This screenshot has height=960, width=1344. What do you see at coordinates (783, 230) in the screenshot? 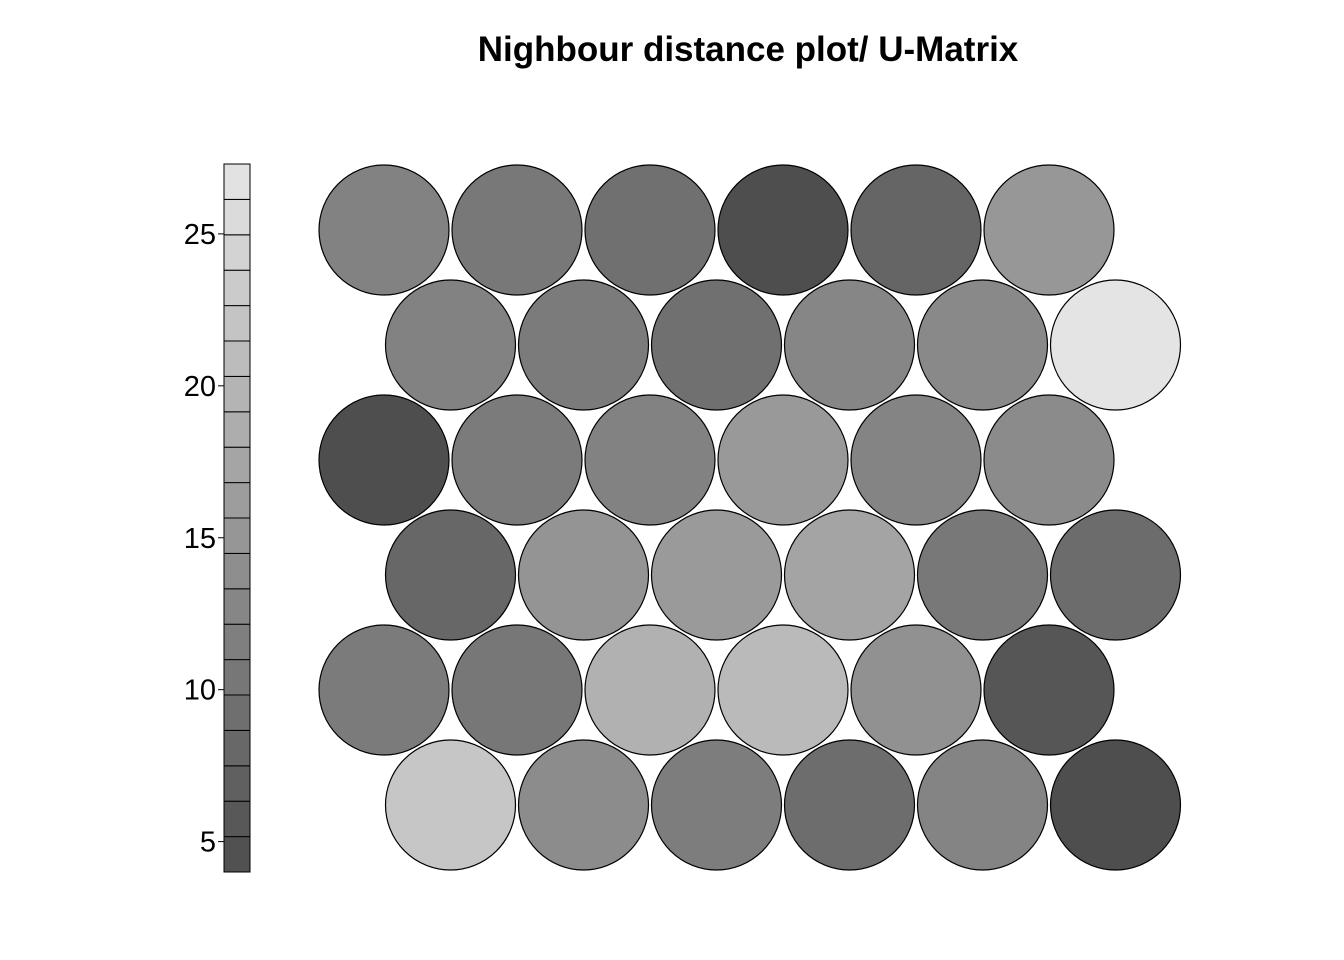
I see `node-cell-r5-c3` at bounding box center [783, 230].